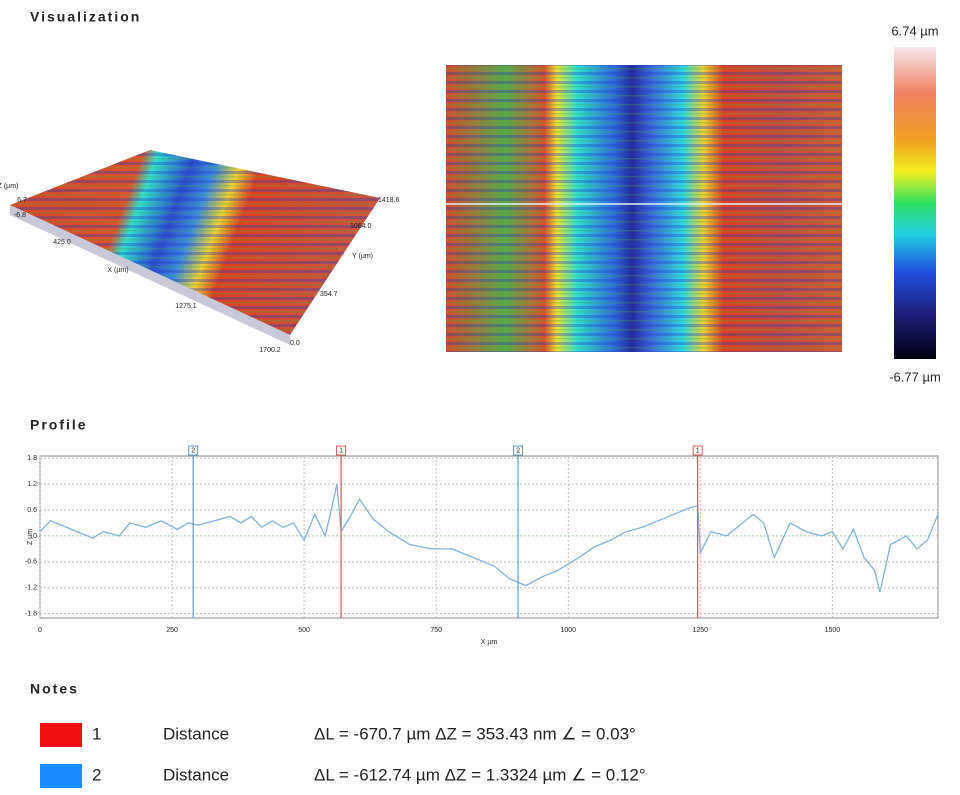  What do you see at coordinates (915, 376) in the screenshot?
I see `colorbar-min: -6.77 µm` at bounding box center [915, 376].